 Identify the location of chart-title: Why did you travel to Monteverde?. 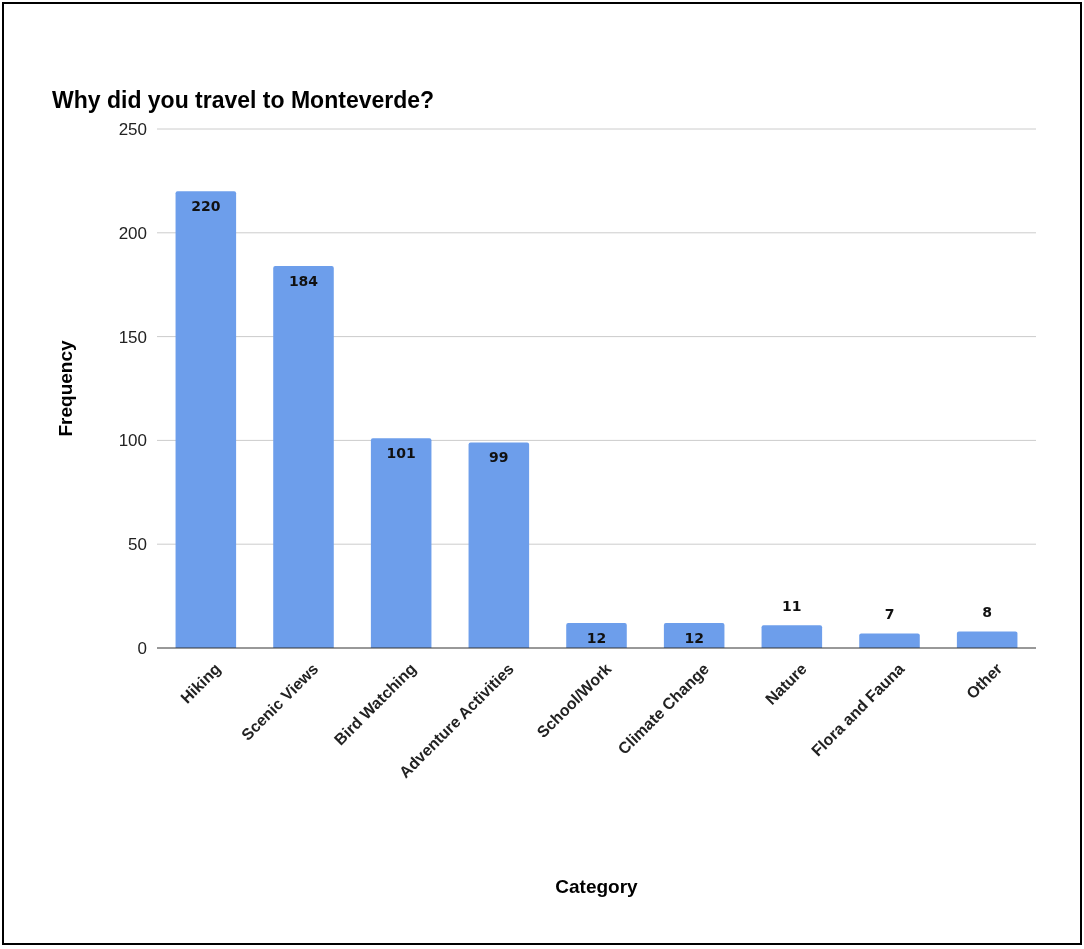
(243, 100).